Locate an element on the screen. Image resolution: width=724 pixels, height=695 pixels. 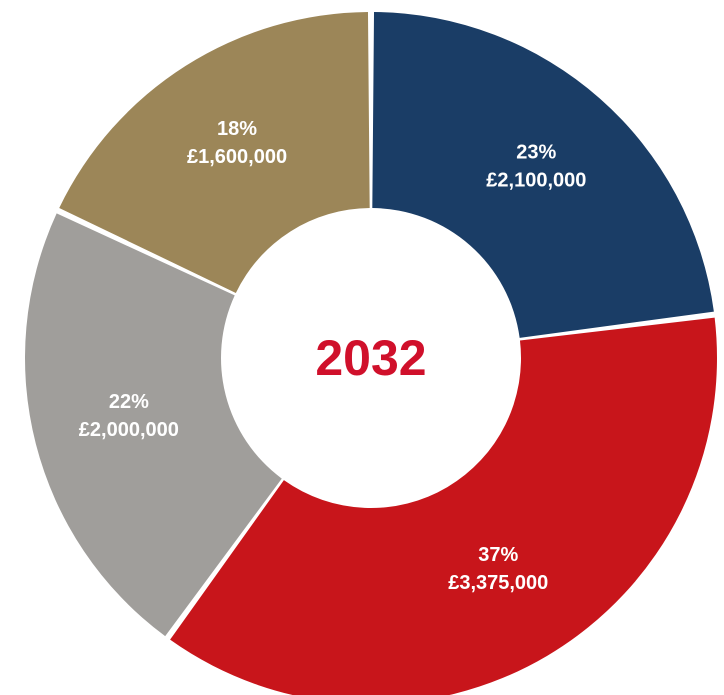
slice-value-label-2: £2,000,000 is located at coordinates (129, 430).